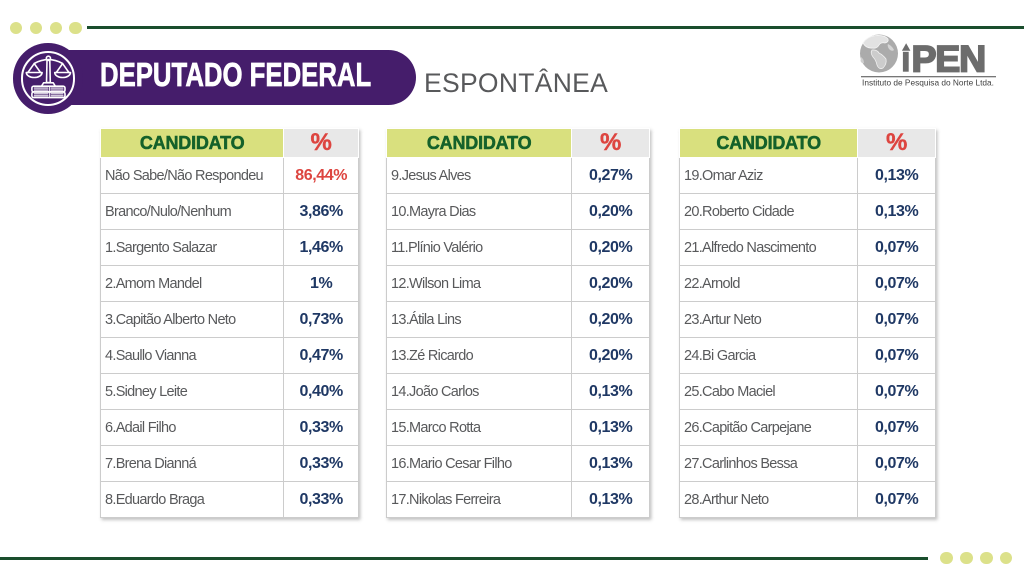  Describe the element at coordinates (949, 59) in the screenshot. I see `svg-text: PEN` at that location.